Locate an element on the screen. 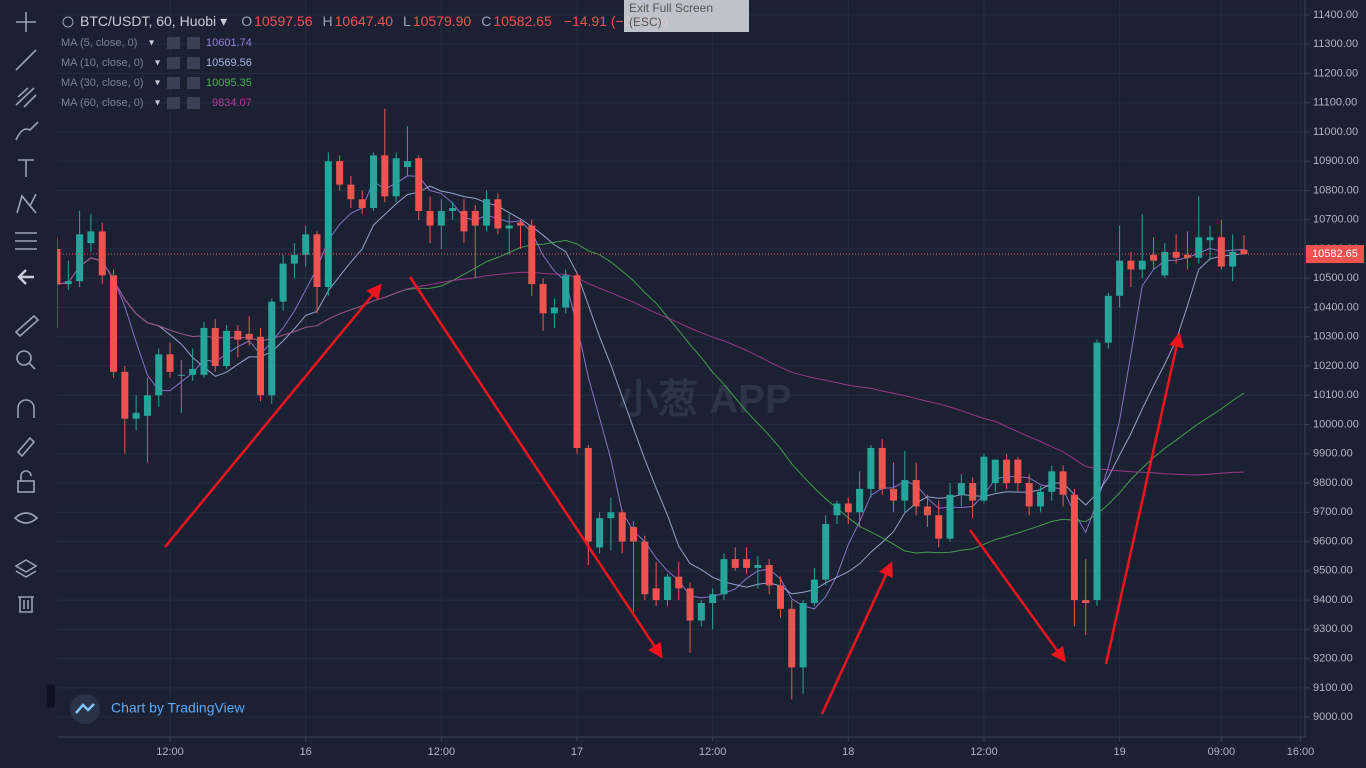  credit-text: Chart by TradingView is located at coordinates (178, 708).